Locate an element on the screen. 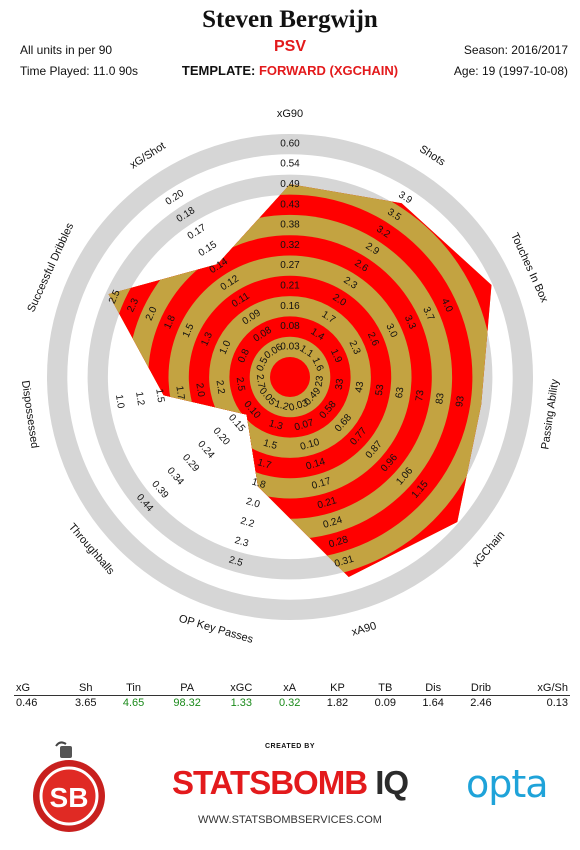 Image resolution: width=580 pixels, height=850 pixels. statsbomb-iq-logo: STATSBOMB IQ is located at coordinates (290, 783).